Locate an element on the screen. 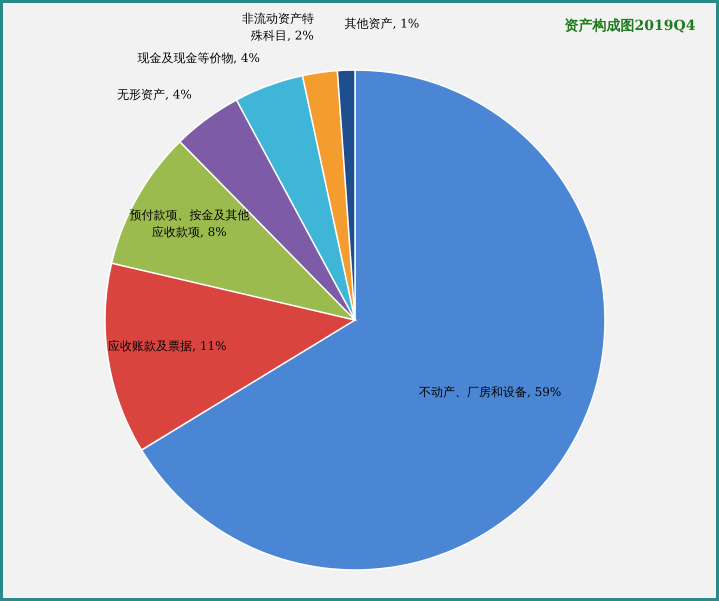 This screenshot has width=719, height=601. slice-label: 不动产、厂房和设备, 59% is located at coordinates (490, 391).